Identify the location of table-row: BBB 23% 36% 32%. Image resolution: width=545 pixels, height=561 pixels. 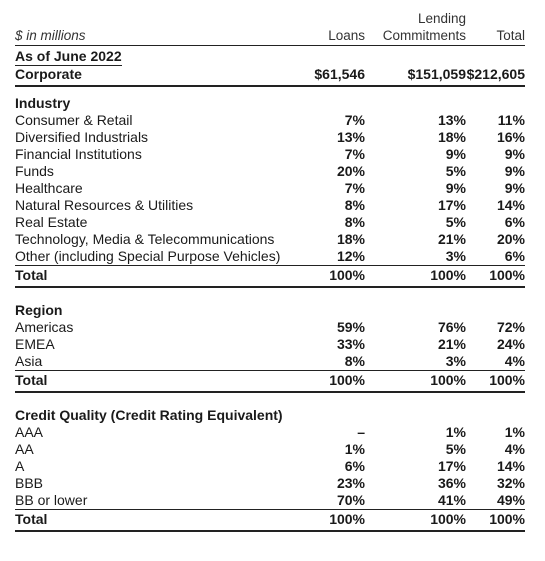
(270, 483).